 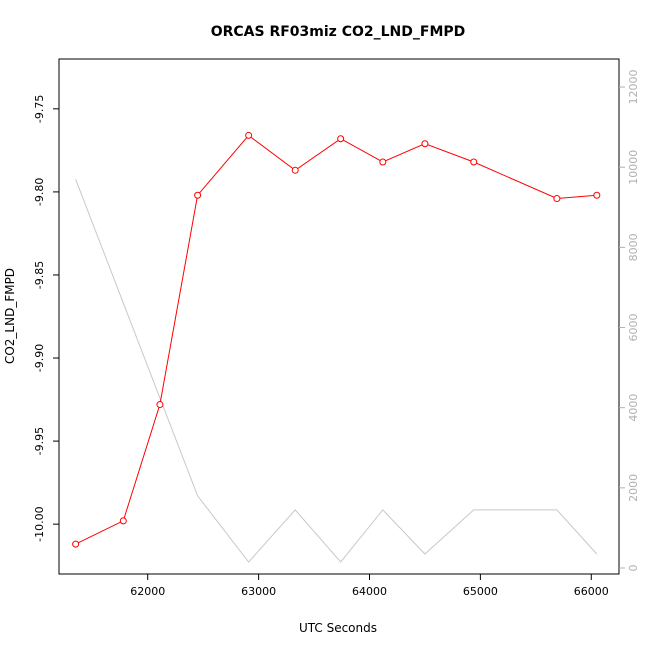 I want to click on x-tick-label: 62000, so click(x=147, y=591).